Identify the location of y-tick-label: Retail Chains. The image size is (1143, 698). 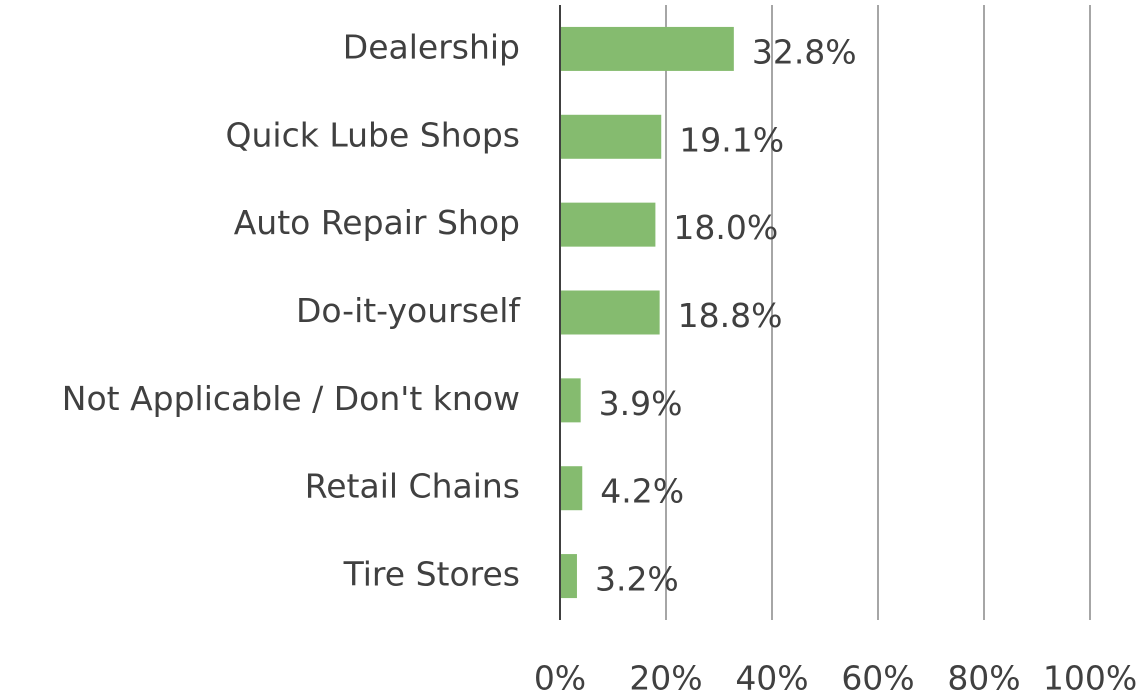
(412, 486).